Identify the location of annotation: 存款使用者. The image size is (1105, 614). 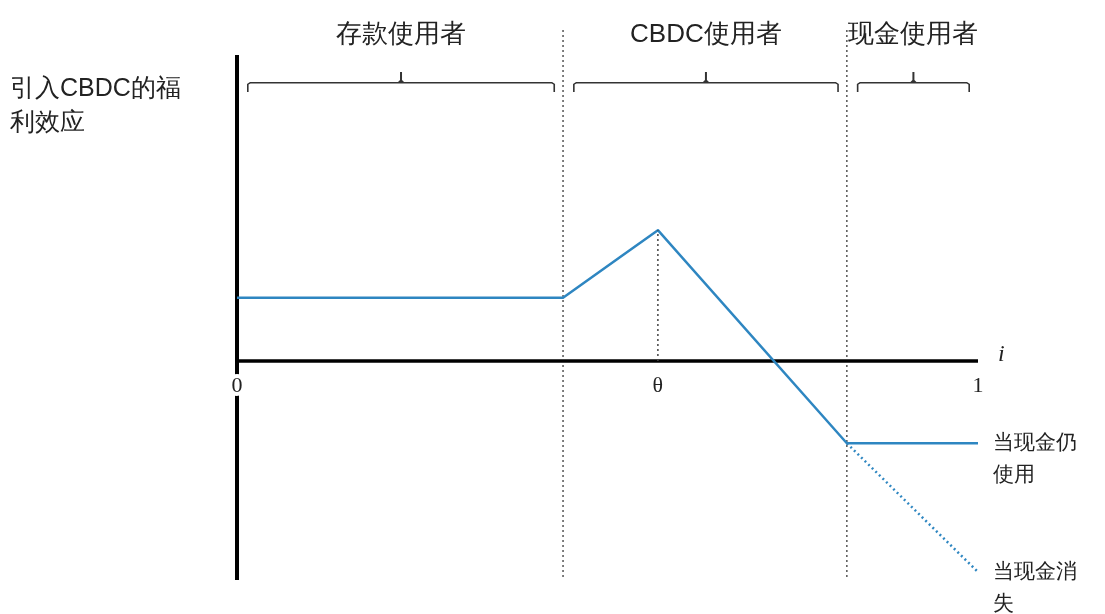
(401, 33).